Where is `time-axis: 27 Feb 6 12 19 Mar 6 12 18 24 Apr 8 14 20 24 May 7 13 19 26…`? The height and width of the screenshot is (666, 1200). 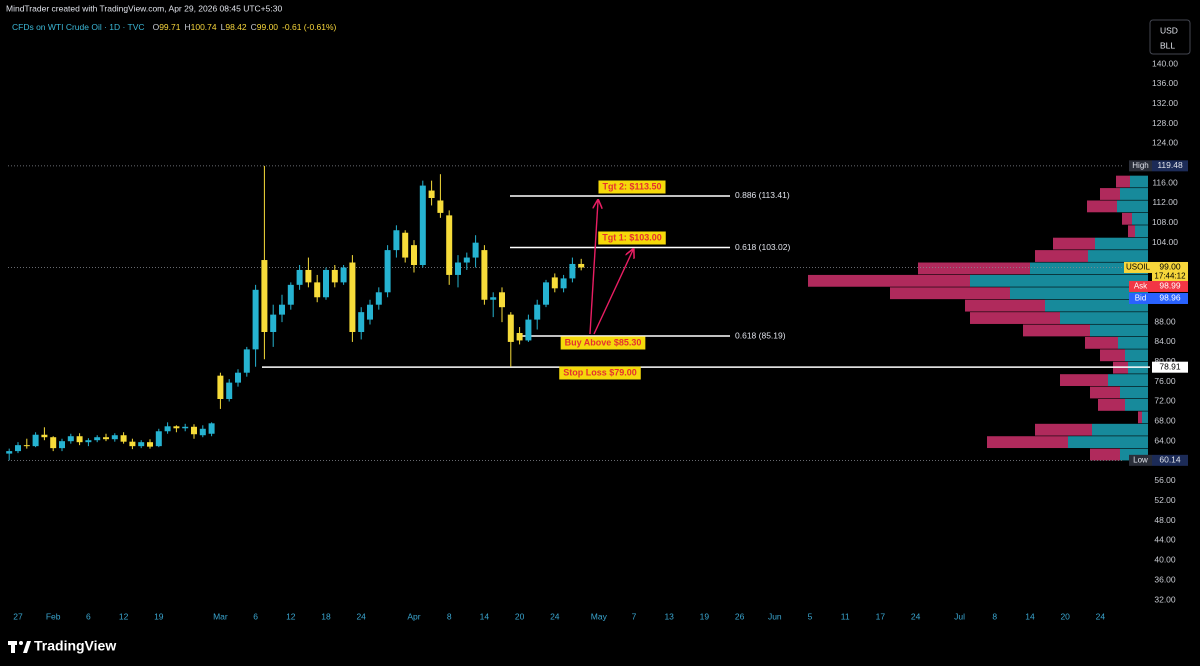
time-axis: 27 Feb 6 12 19 Mar 6 12 18 24 Apr 8 14 20 24 May 7 13 19 26… is located at coordinates (559, 616).